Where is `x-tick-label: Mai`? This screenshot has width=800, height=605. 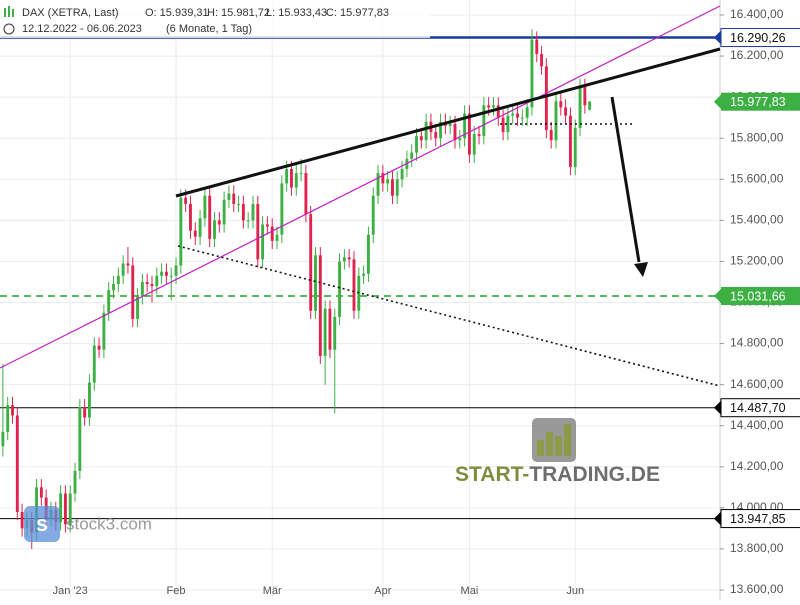
x-tick-label: Mai is located at coordinates (470, 591).